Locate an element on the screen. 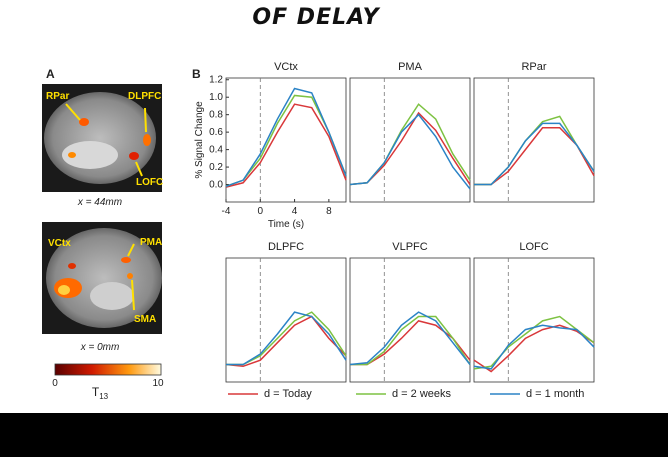 The width and height of the screenshot is (668, 457). region-label: PMA is located at coordinates (151, 242).